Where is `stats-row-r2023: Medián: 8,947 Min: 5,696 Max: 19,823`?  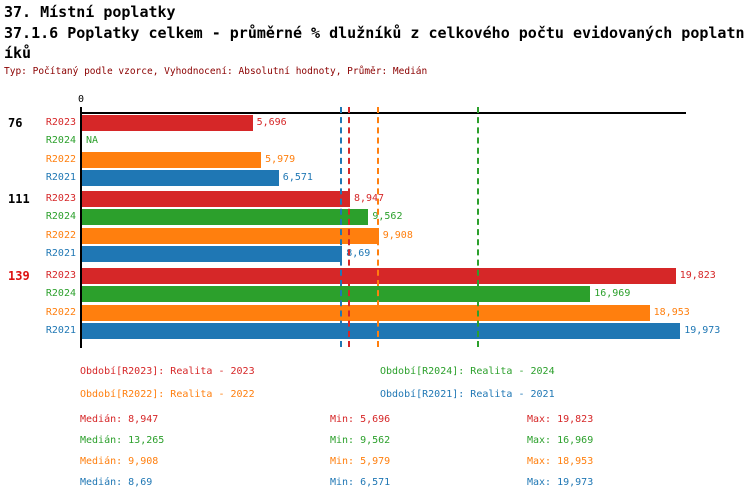 stats-row-r2023: Medián: 8,947 Min: 5,696 Max: 19,823 is located at coordinates (375, 421).